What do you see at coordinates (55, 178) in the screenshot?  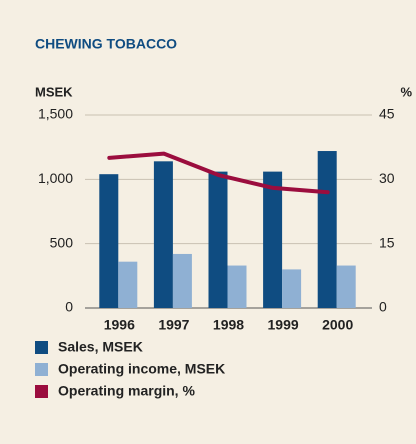 I see `y-tick-label: 1,000` at bounding box center [55, 178].